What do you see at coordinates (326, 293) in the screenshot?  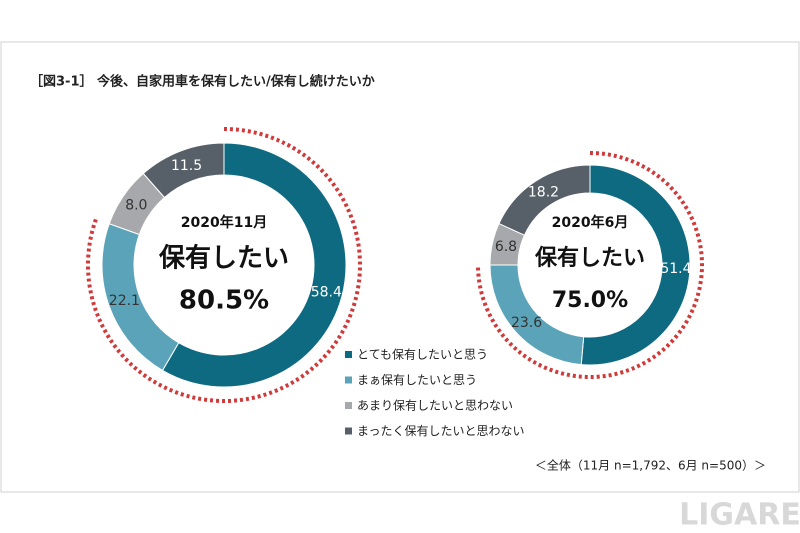 I see `data-label: 58.4` at bounding box center [326, 293].